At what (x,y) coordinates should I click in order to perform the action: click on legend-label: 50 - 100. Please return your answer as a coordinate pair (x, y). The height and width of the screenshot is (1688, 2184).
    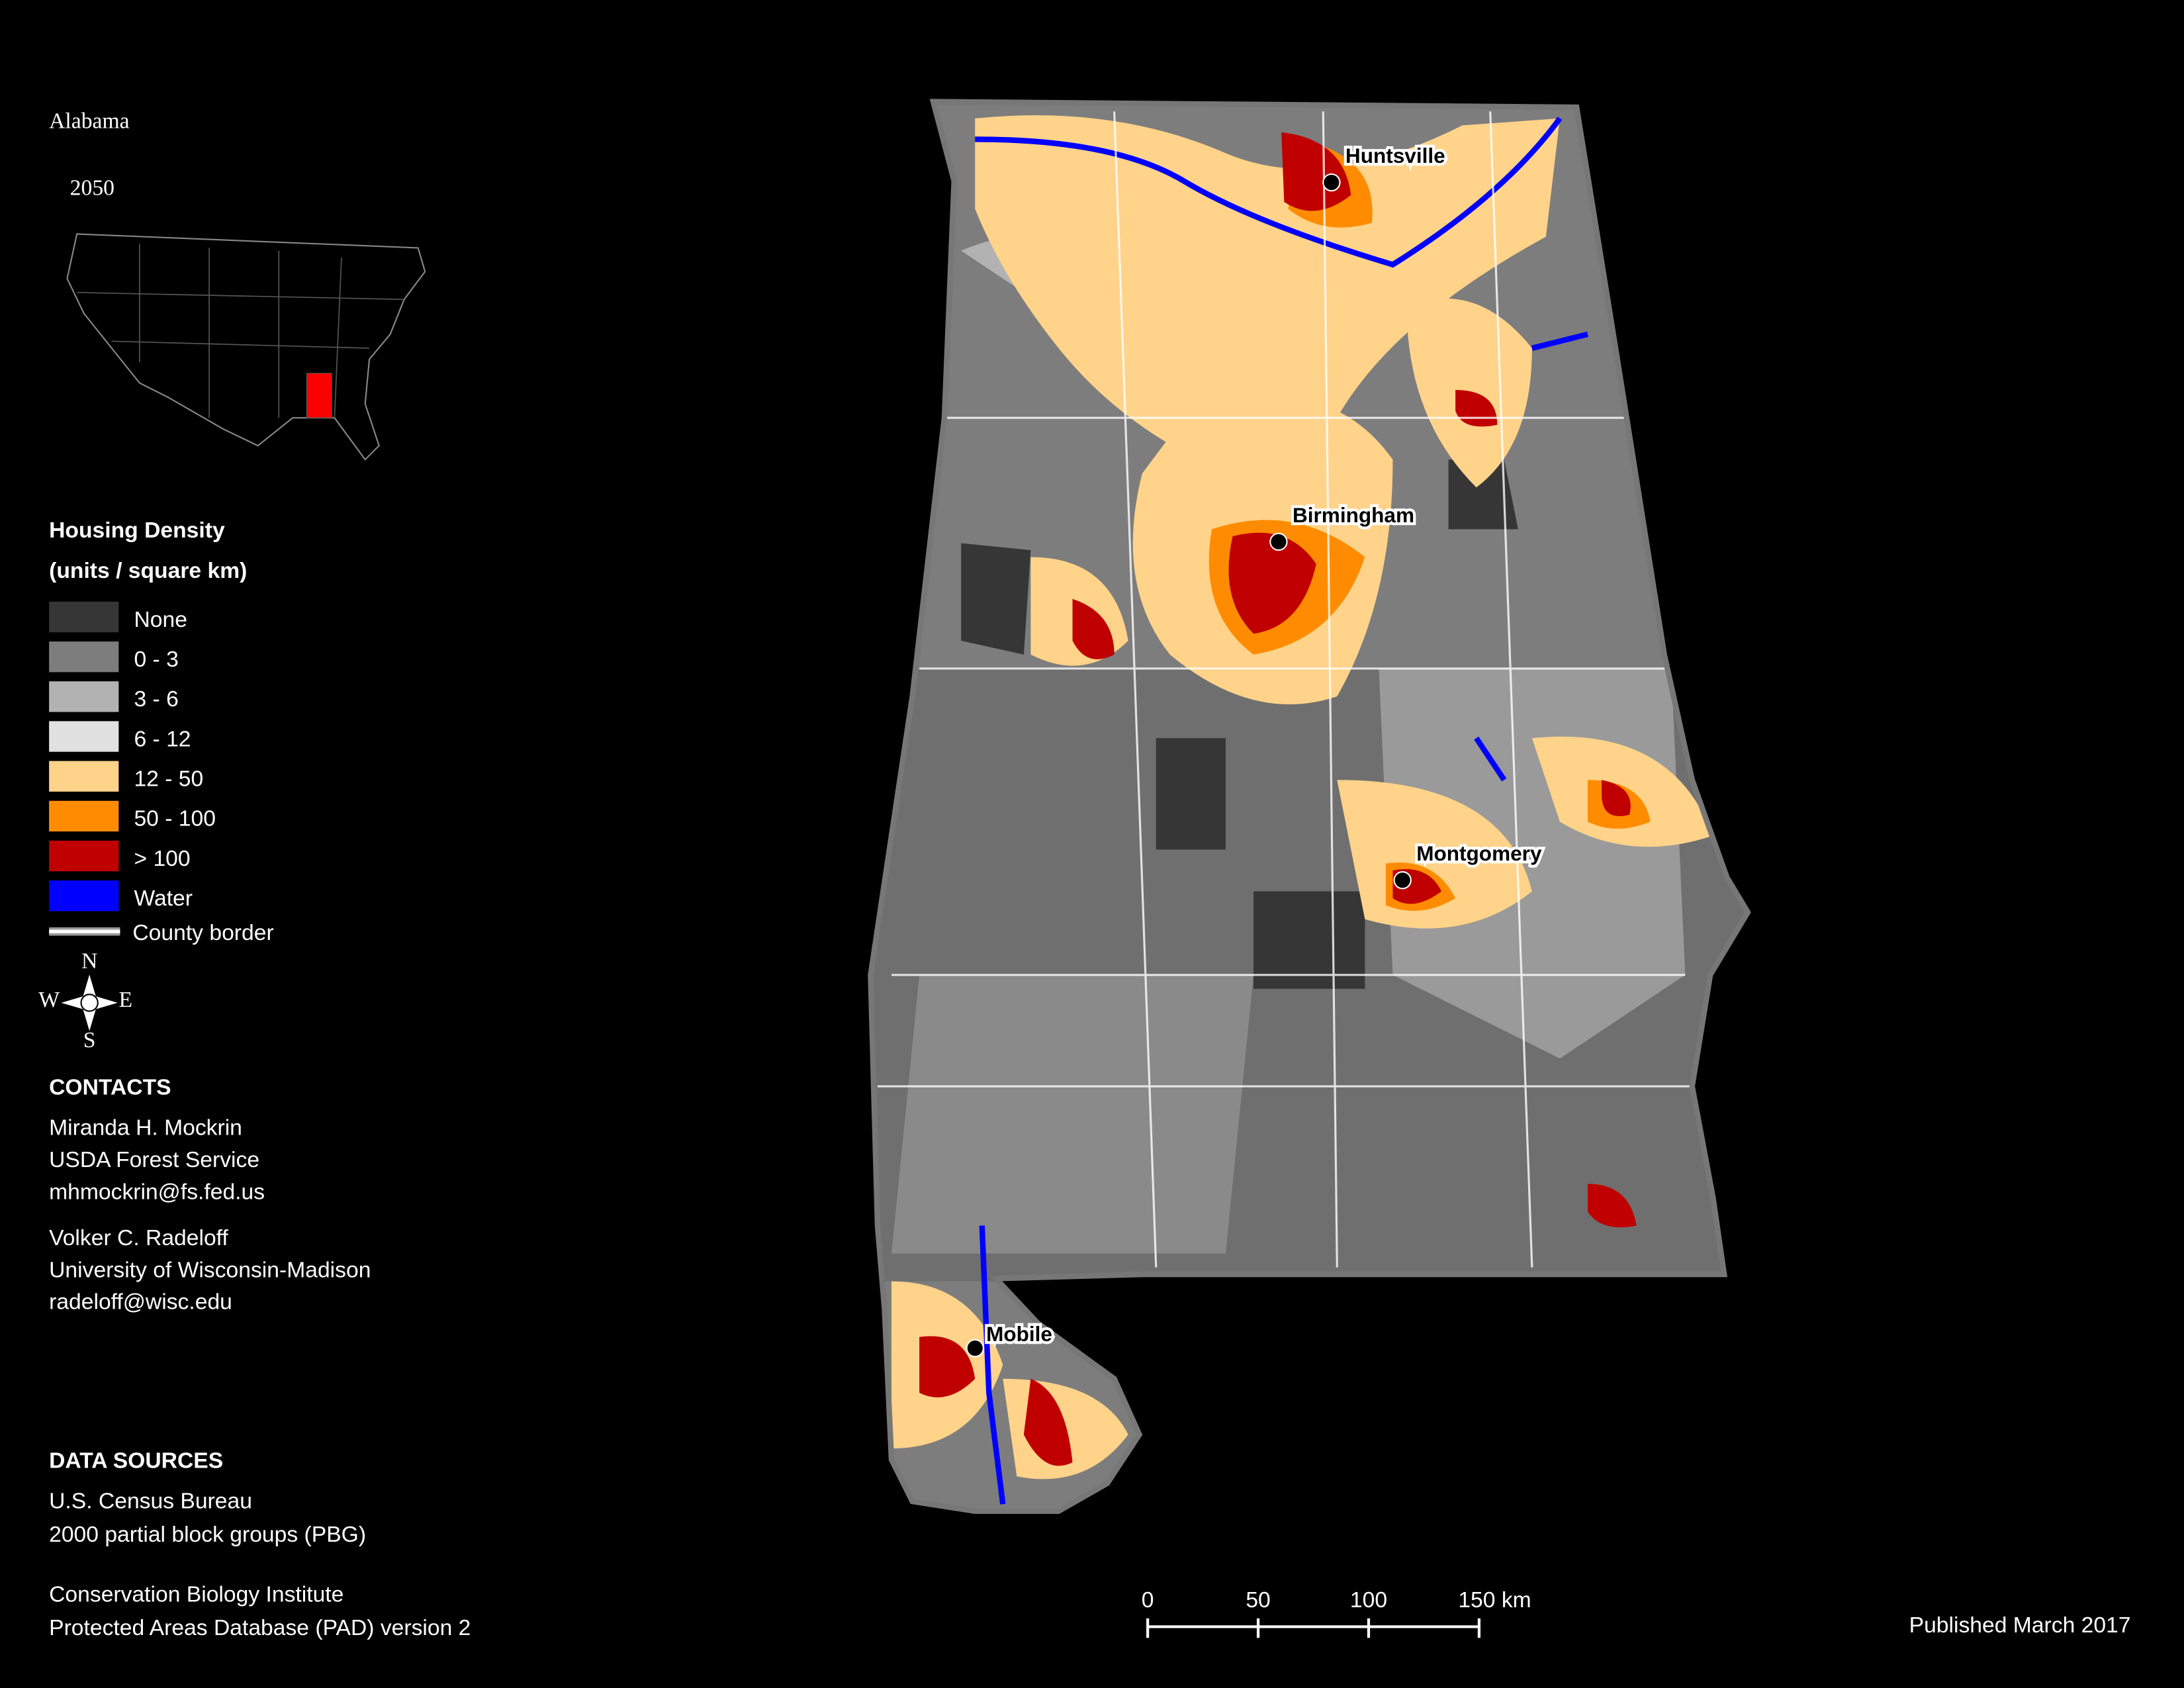
    Looking at the image, I should click on (175, 819).